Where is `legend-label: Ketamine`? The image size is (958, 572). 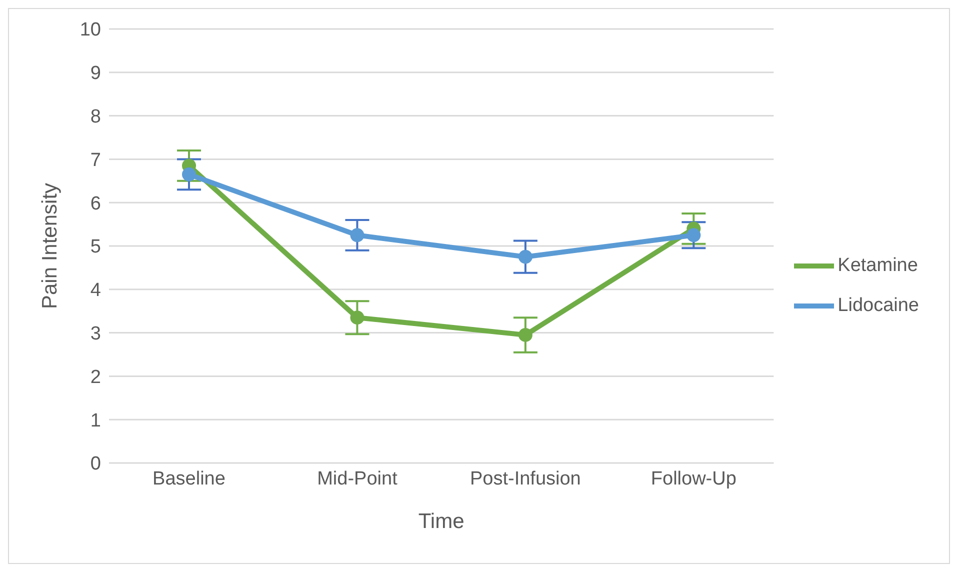 legend-label: Ketamine is located at coordinates (878, 265).